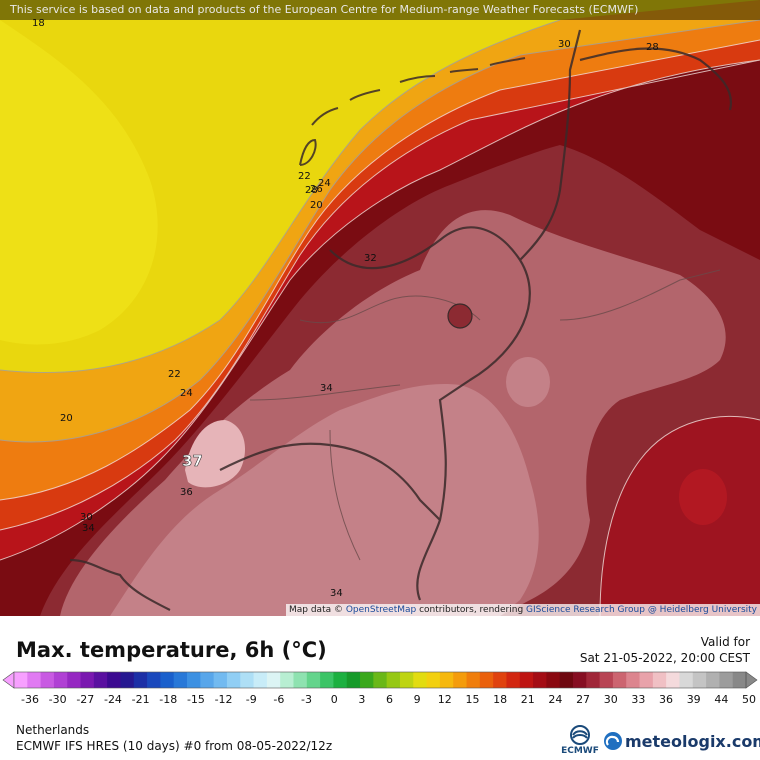  What do you see at coordinates (528, 699) in the screenshot?
I see `scale-tick-label: 21` at bounding box center [528, 699].